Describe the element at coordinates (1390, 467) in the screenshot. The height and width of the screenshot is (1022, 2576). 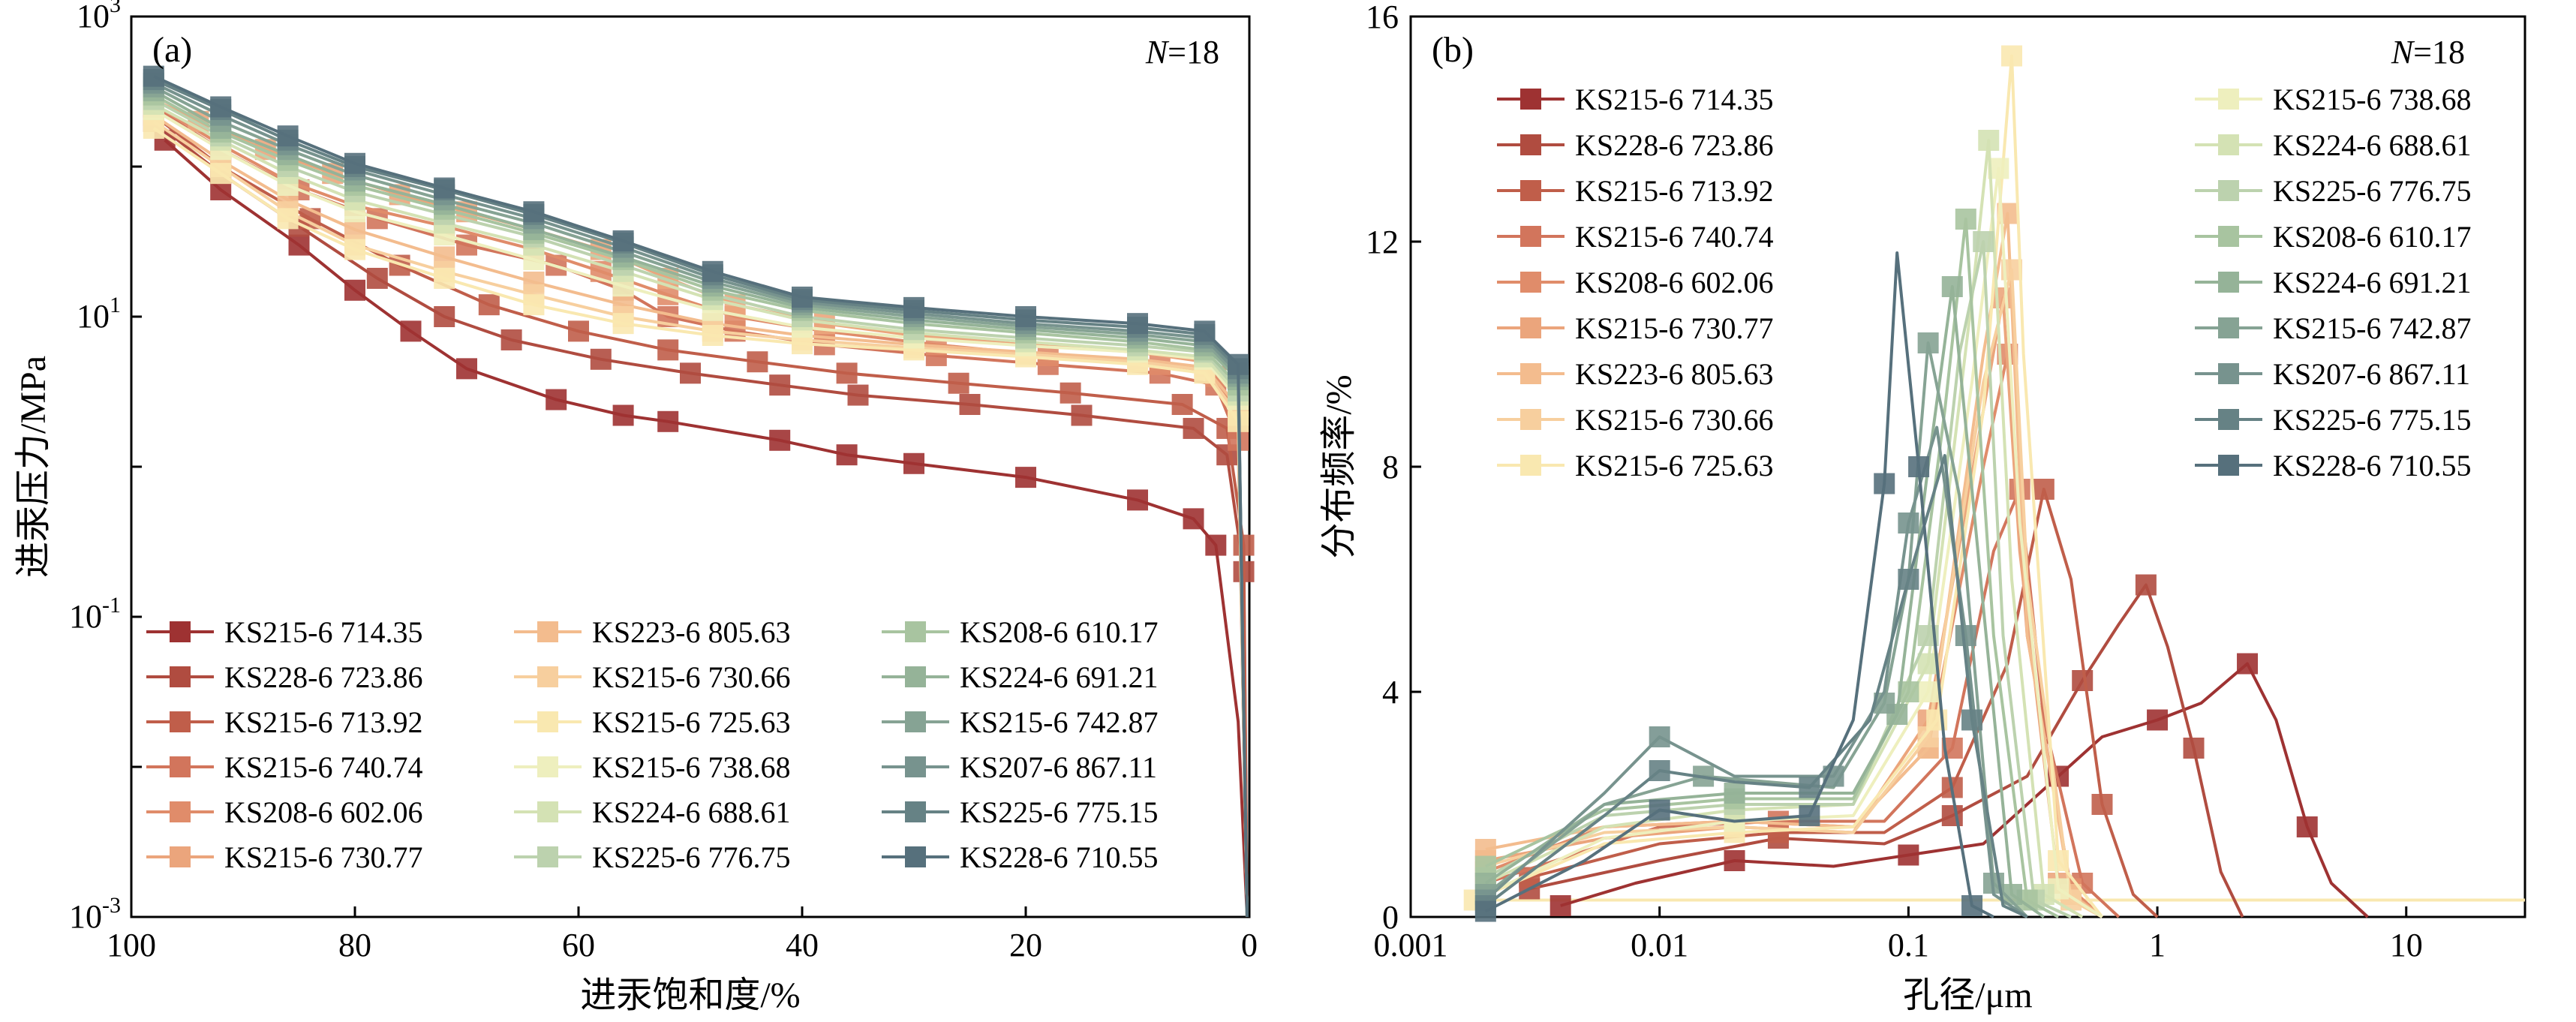
I see `y-tick-label: 8` at that location.